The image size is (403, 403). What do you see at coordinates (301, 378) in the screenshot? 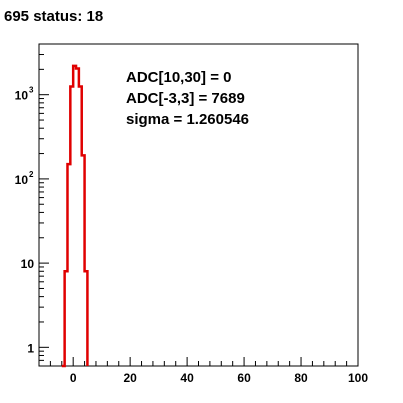
I see `x-tick-label: 80` at bounding box center [301, 378].